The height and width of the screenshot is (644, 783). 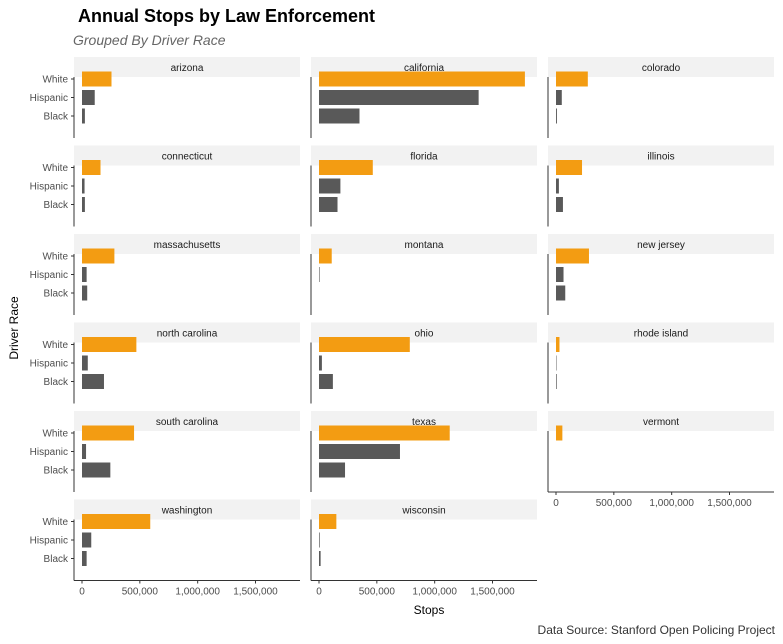 What do you see at coordinates (49, 452) in the screenshot?
I see `y-tick-label-south-carolina-hispanic: Hispanic` at bounding box center [49, 452].